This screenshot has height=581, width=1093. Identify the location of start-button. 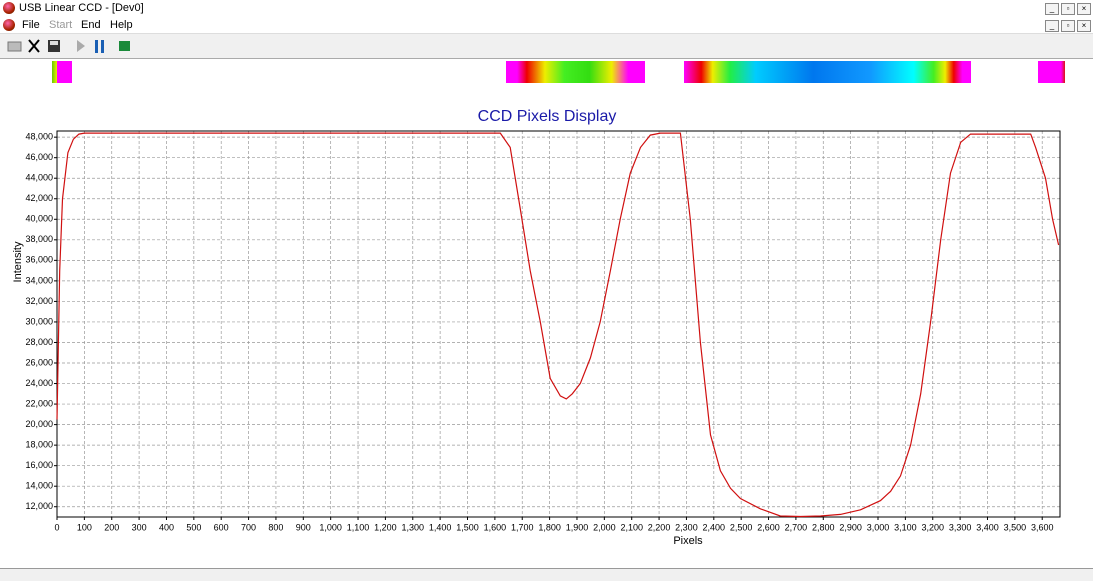
(81, 46).